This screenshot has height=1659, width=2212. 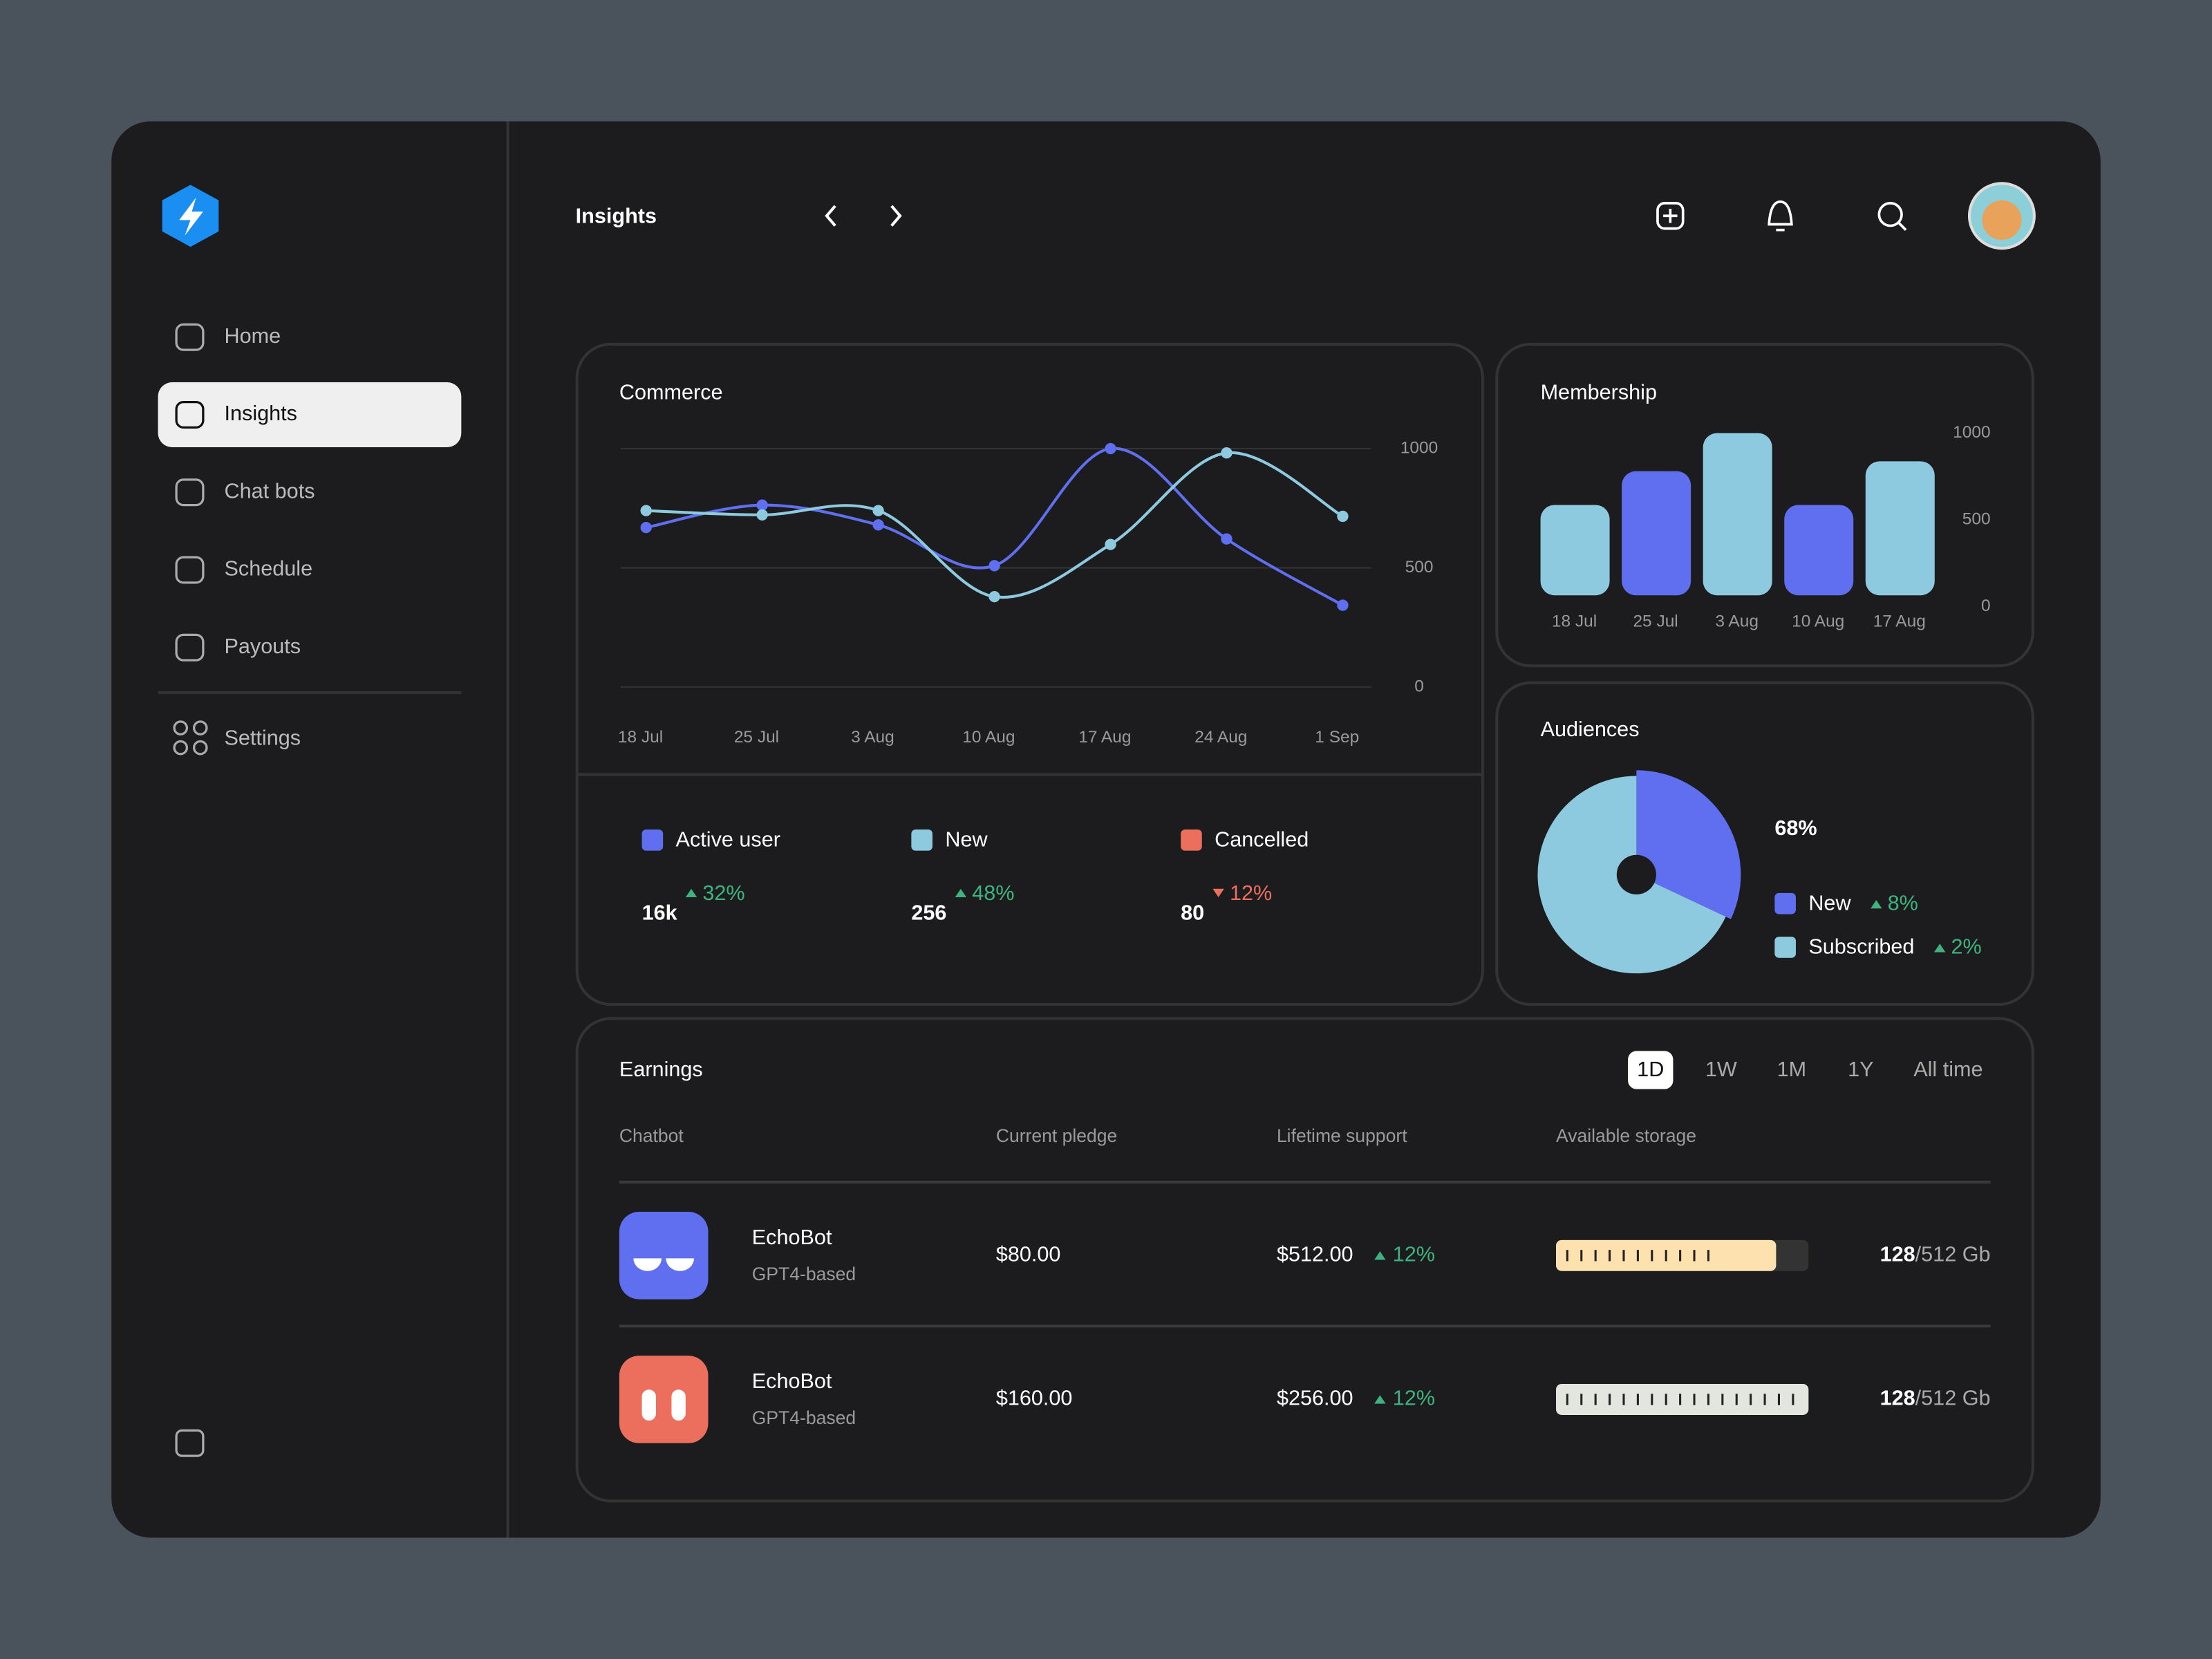 What do you see at coordinates (1671, 216) in the screenshot?
I see `add-button` at bounding box center [1671, 216].